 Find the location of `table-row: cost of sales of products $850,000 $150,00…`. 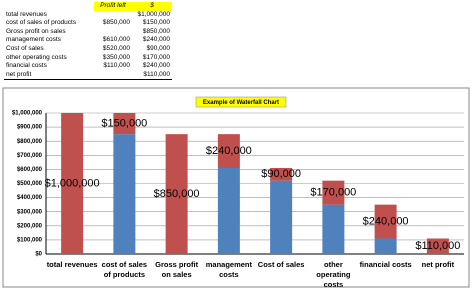

table-row: cost of sales of products $850,000 $150,00… is located at coordinates (88, 23).